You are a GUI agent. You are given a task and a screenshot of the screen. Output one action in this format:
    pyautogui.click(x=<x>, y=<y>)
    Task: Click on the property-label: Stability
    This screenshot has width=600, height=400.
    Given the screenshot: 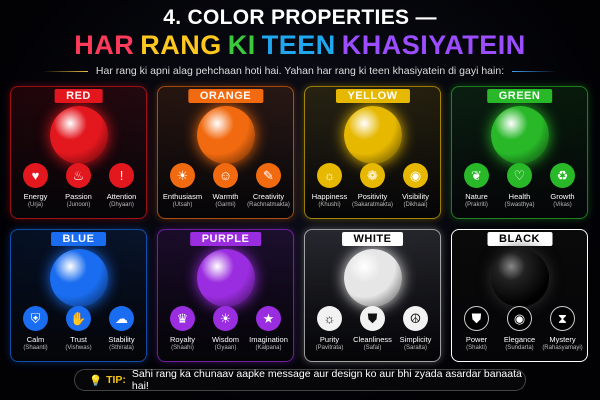 What is the action you would take?
    pyautogui.click(x=121, y=339)
    